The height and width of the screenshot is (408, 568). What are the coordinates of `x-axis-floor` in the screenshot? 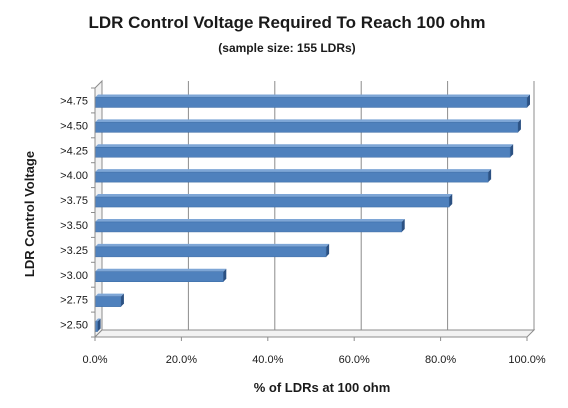 It's located at (314, 333).